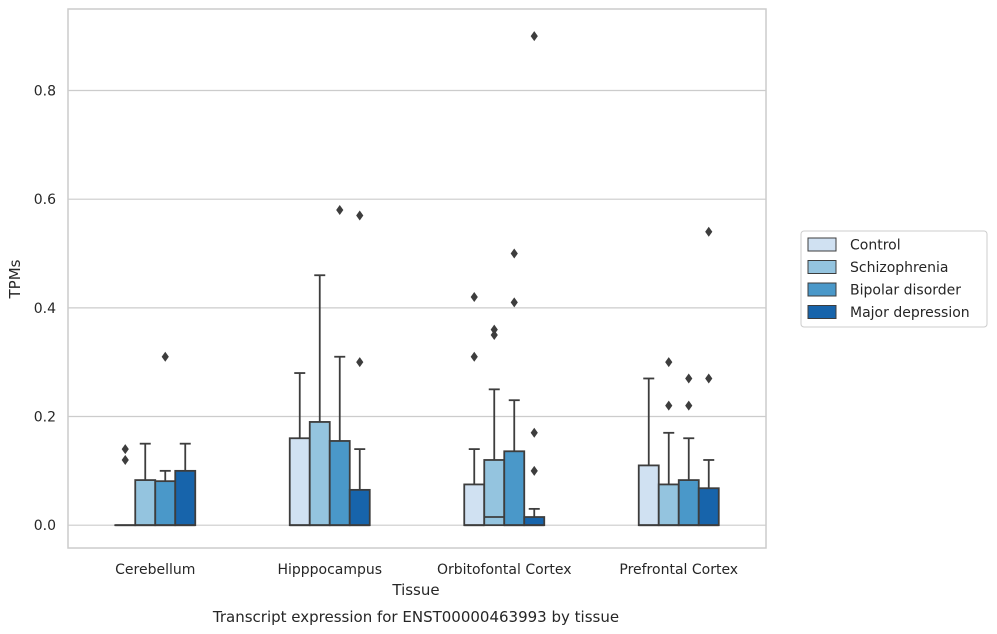 The image size is (997, 634). What do you see at coordinates (155, 570) in the screenshot?
I see `x-tick-label: Cerebellum` at bounding box center [155, 570].